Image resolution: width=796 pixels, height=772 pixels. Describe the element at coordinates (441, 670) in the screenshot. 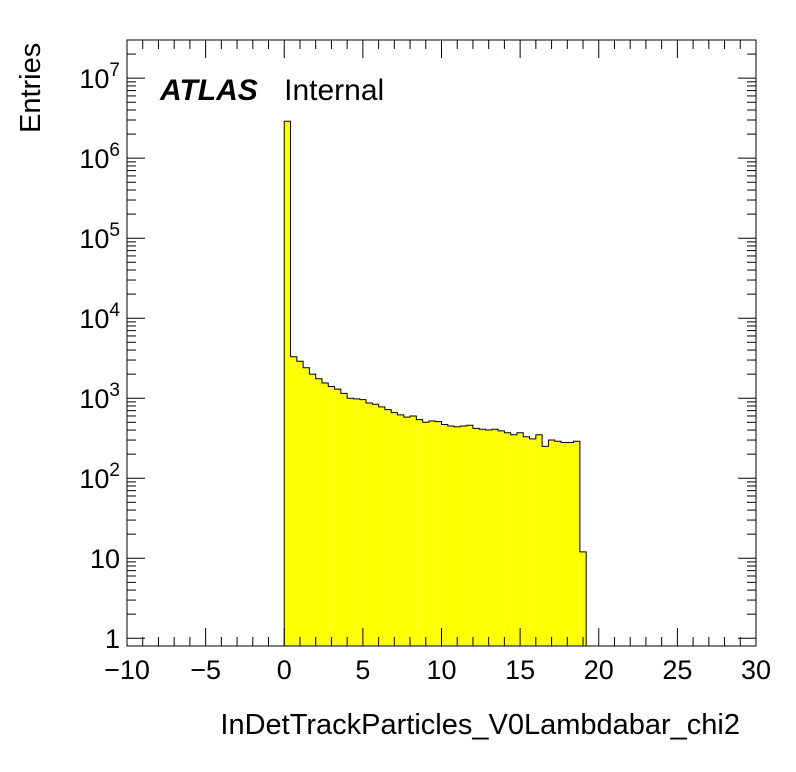

I see `x-tick-label: 10` at that location.